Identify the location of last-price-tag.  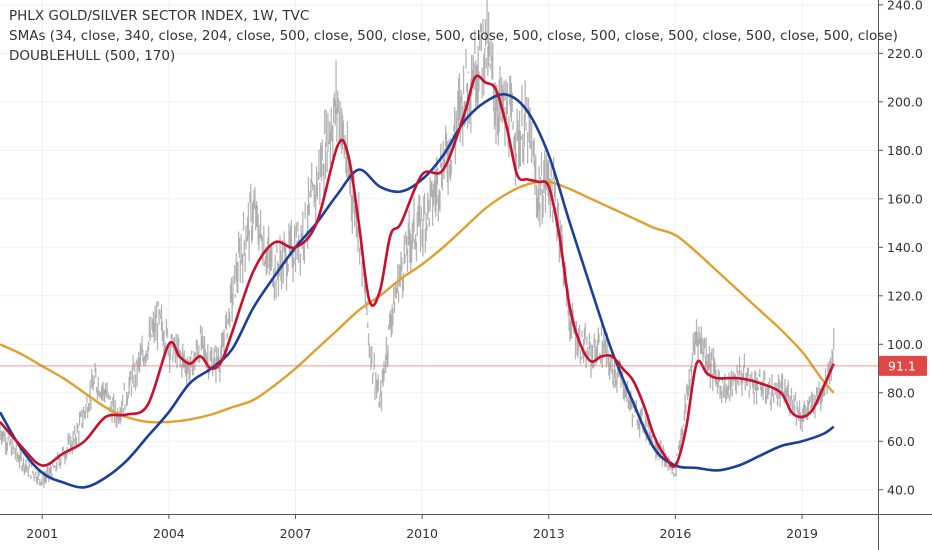
(903, 365).